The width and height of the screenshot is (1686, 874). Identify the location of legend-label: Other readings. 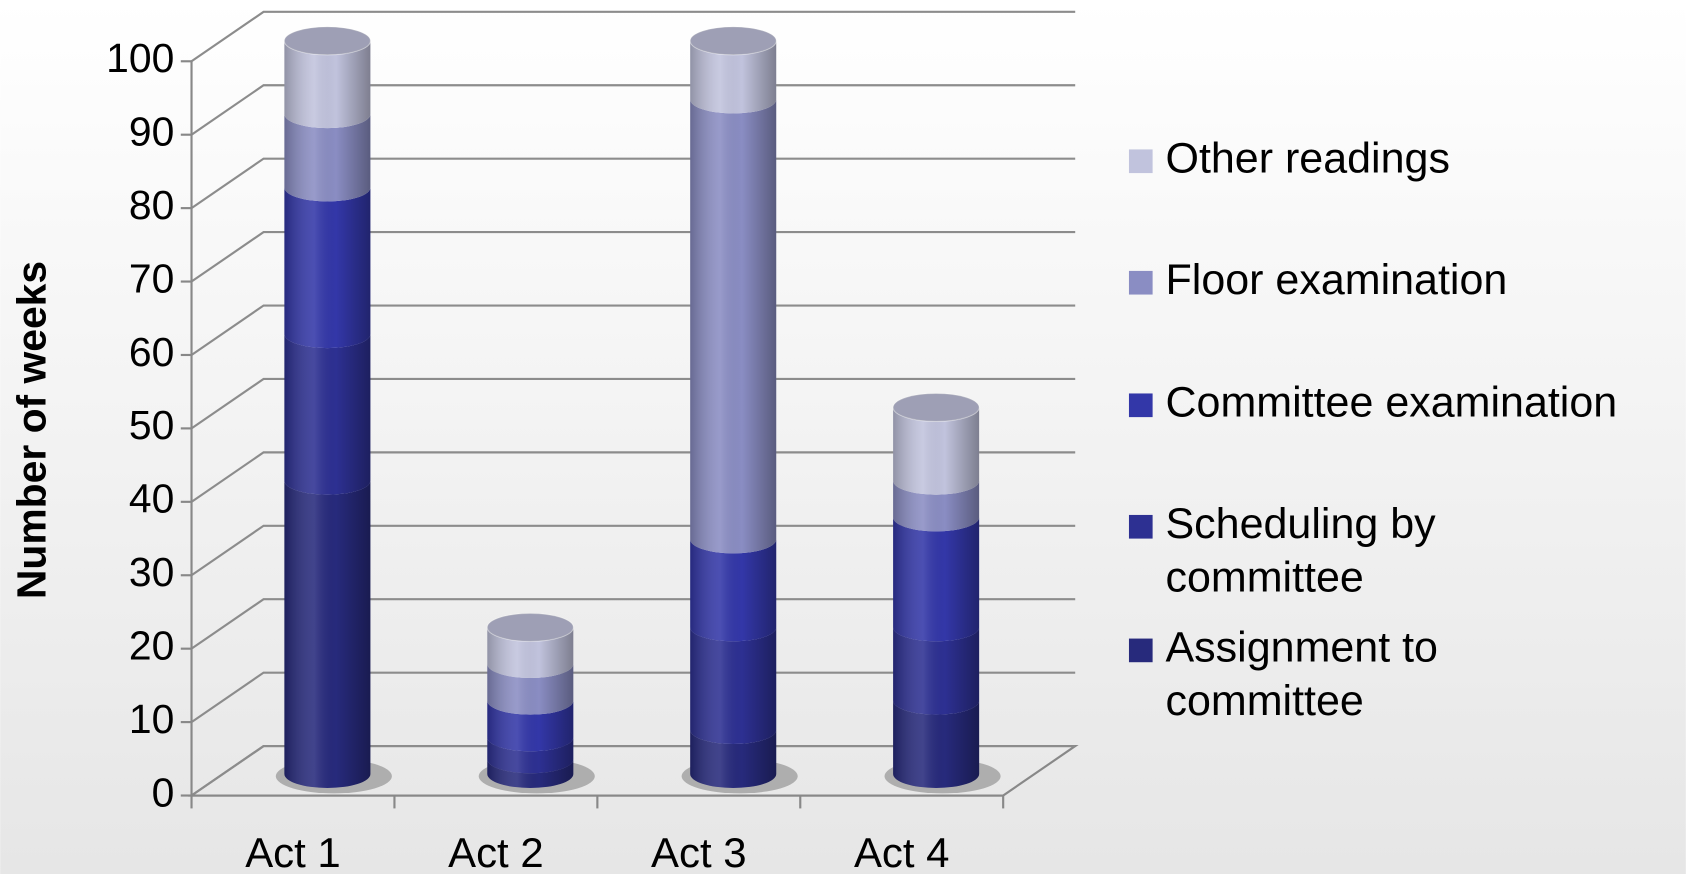
(1308, 159).